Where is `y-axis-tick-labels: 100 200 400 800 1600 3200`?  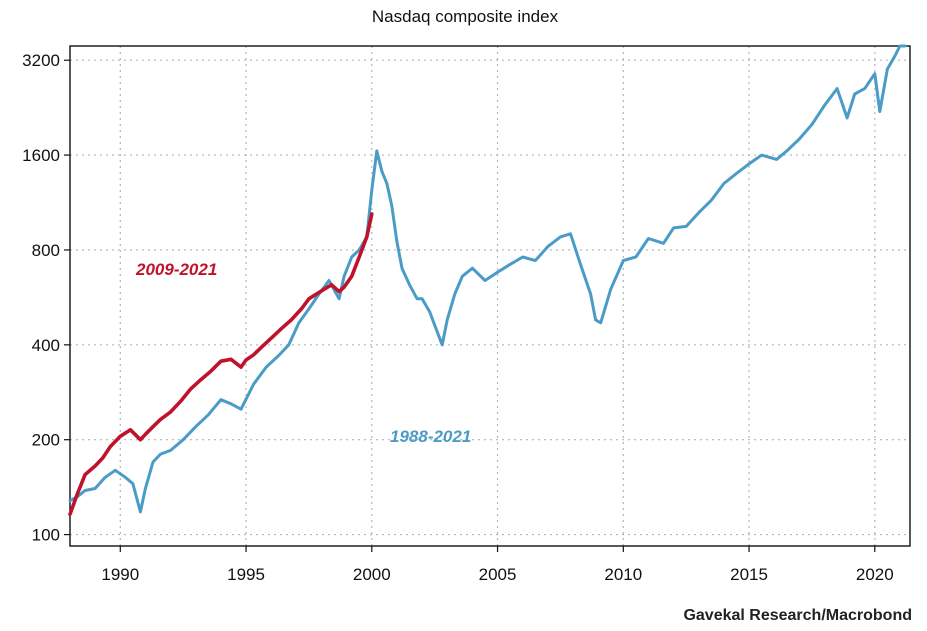
y-axis-tick-labels: 100 200 400 800 1600 3200 is located at coordinates (41, 297).